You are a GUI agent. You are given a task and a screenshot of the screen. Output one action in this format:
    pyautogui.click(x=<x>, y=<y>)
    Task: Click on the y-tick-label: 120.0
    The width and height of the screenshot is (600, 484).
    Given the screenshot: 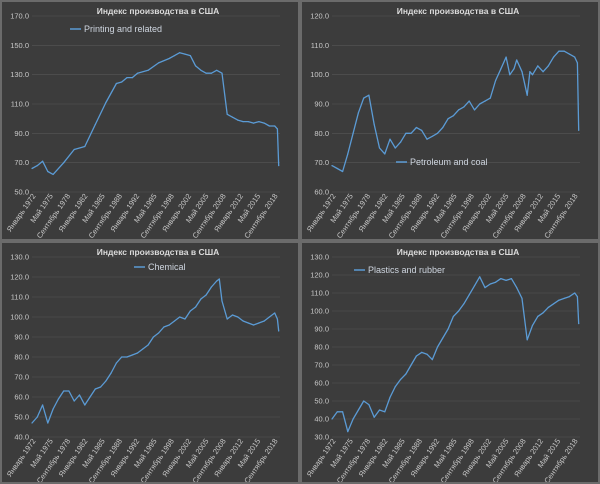 What is the action you would take?
    pyautogui.click(x=319, y=16)
    